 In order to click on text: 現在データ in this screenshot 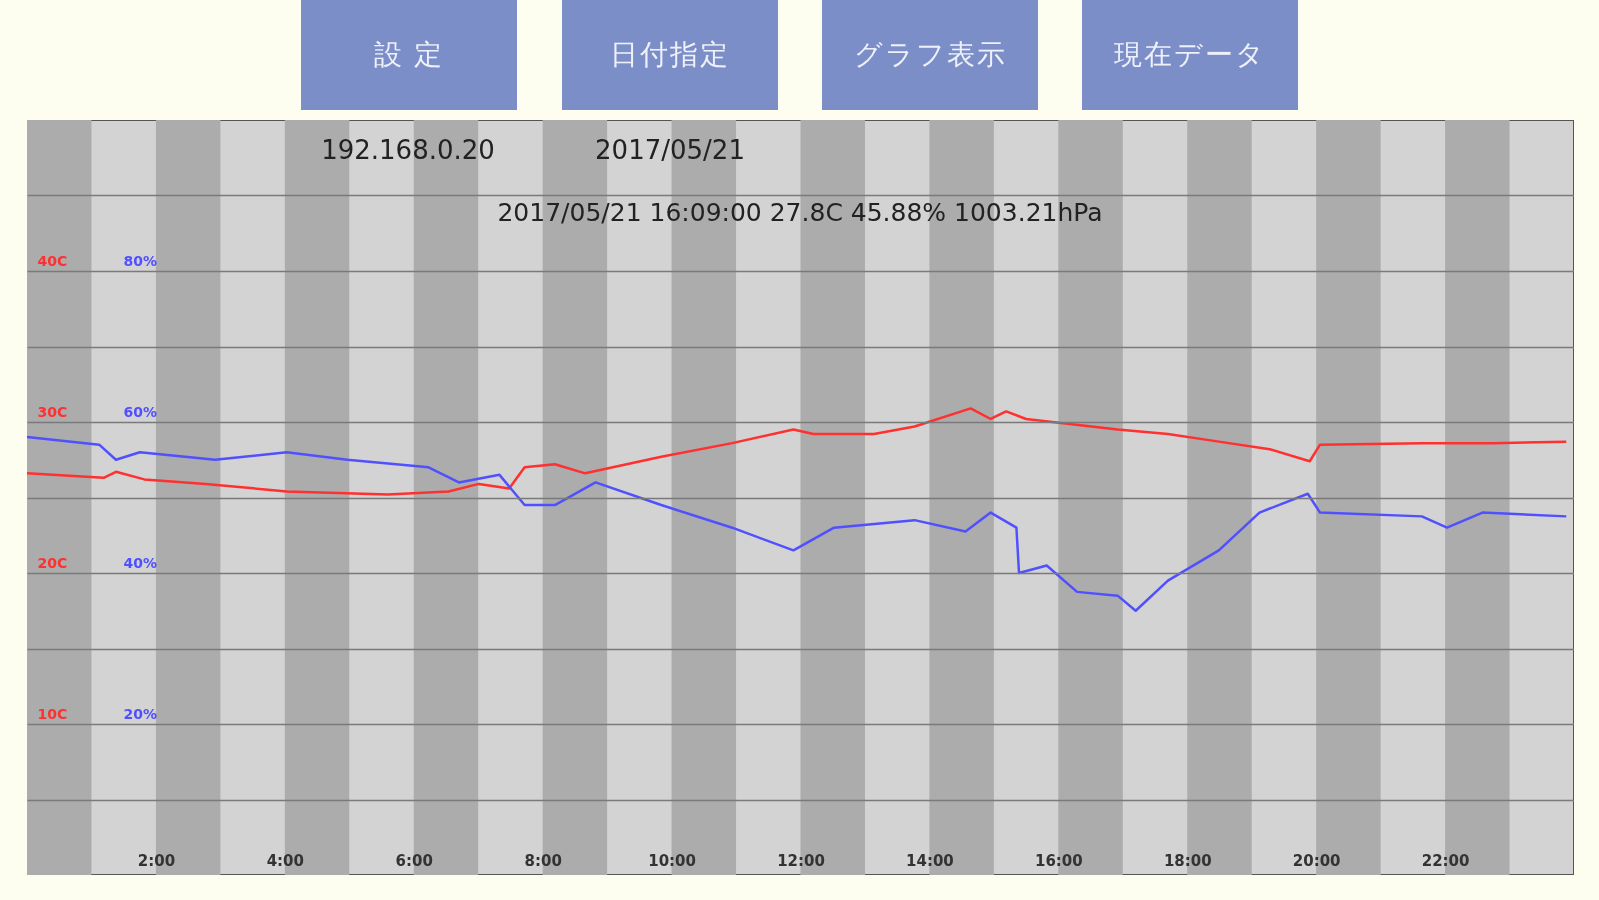, I will do `click(1190, 55)`.